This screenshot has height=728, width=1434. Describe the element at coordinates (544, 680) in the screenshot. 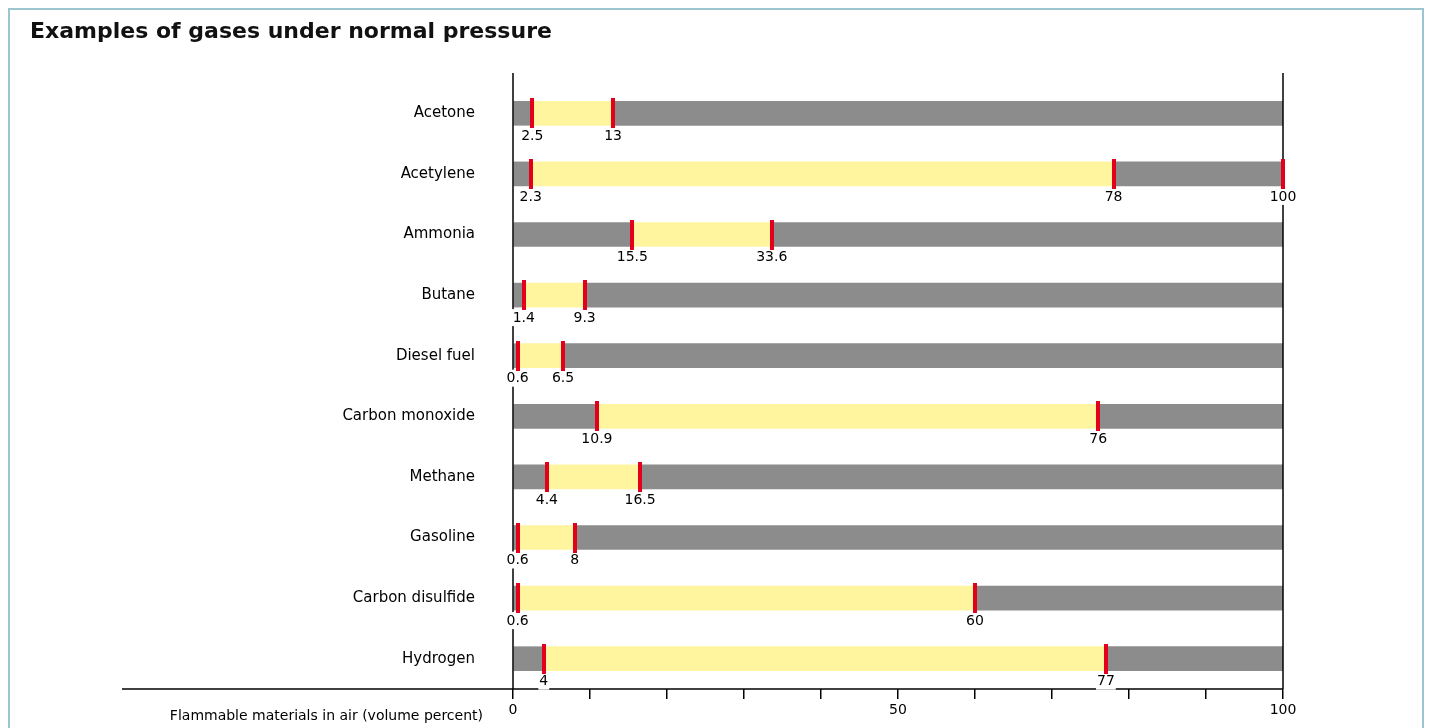

I see `annotation: 4` at that location.